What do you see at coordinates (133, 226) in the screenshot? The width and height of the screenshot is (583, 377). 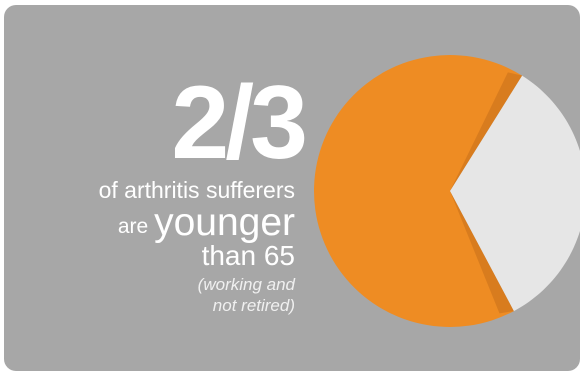 I see `caption-are: are` at bounding box center [133, 226].